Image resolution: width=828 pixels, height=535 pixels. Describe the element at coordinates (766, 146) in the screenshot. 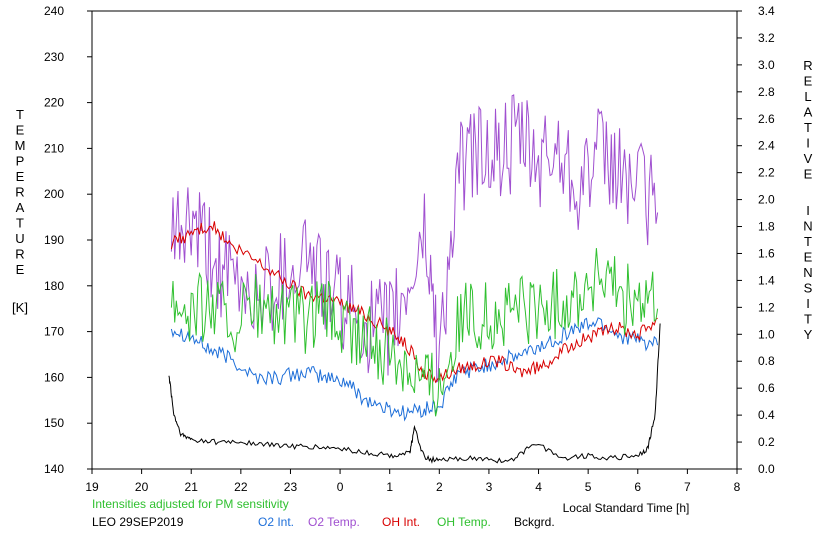

I see `y-right-tick-label: 2.4` at that location.